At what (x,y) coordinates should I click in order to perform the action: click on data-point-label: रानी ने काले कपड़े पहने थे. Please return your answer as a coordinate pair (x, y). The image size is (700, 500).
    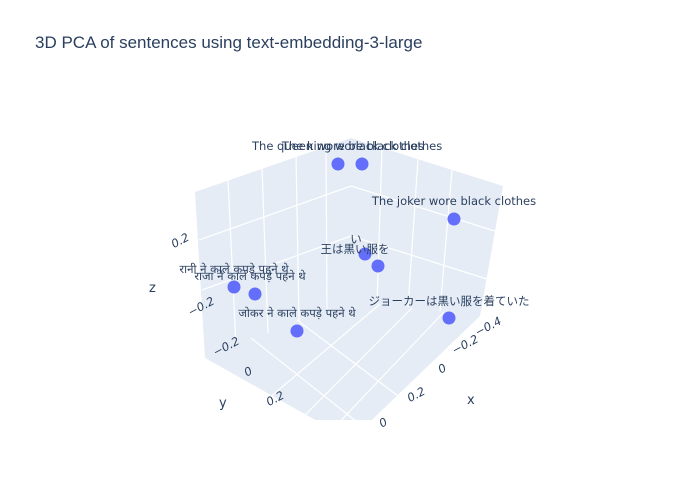
    Looking at the image, I should click on (234, 269).